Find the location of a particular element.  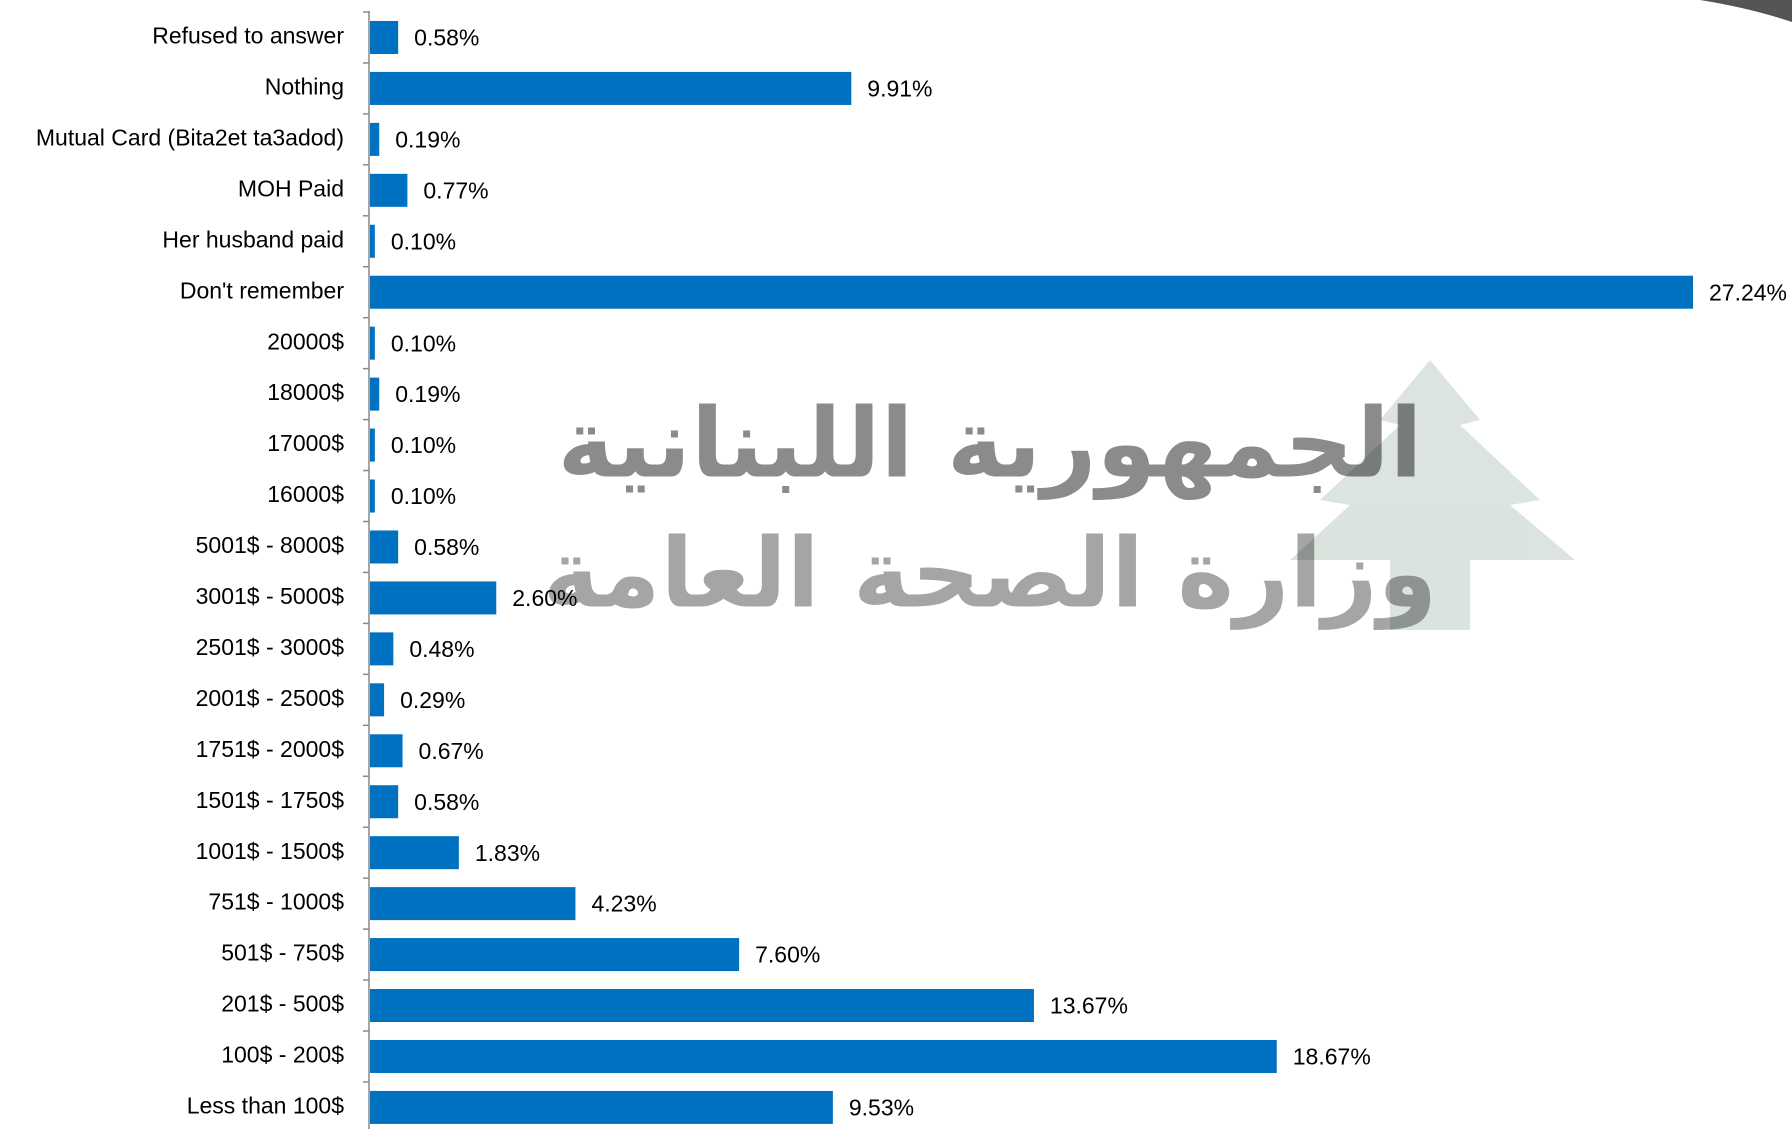

data-label: 4.23% is located at coordinates (623, 904).